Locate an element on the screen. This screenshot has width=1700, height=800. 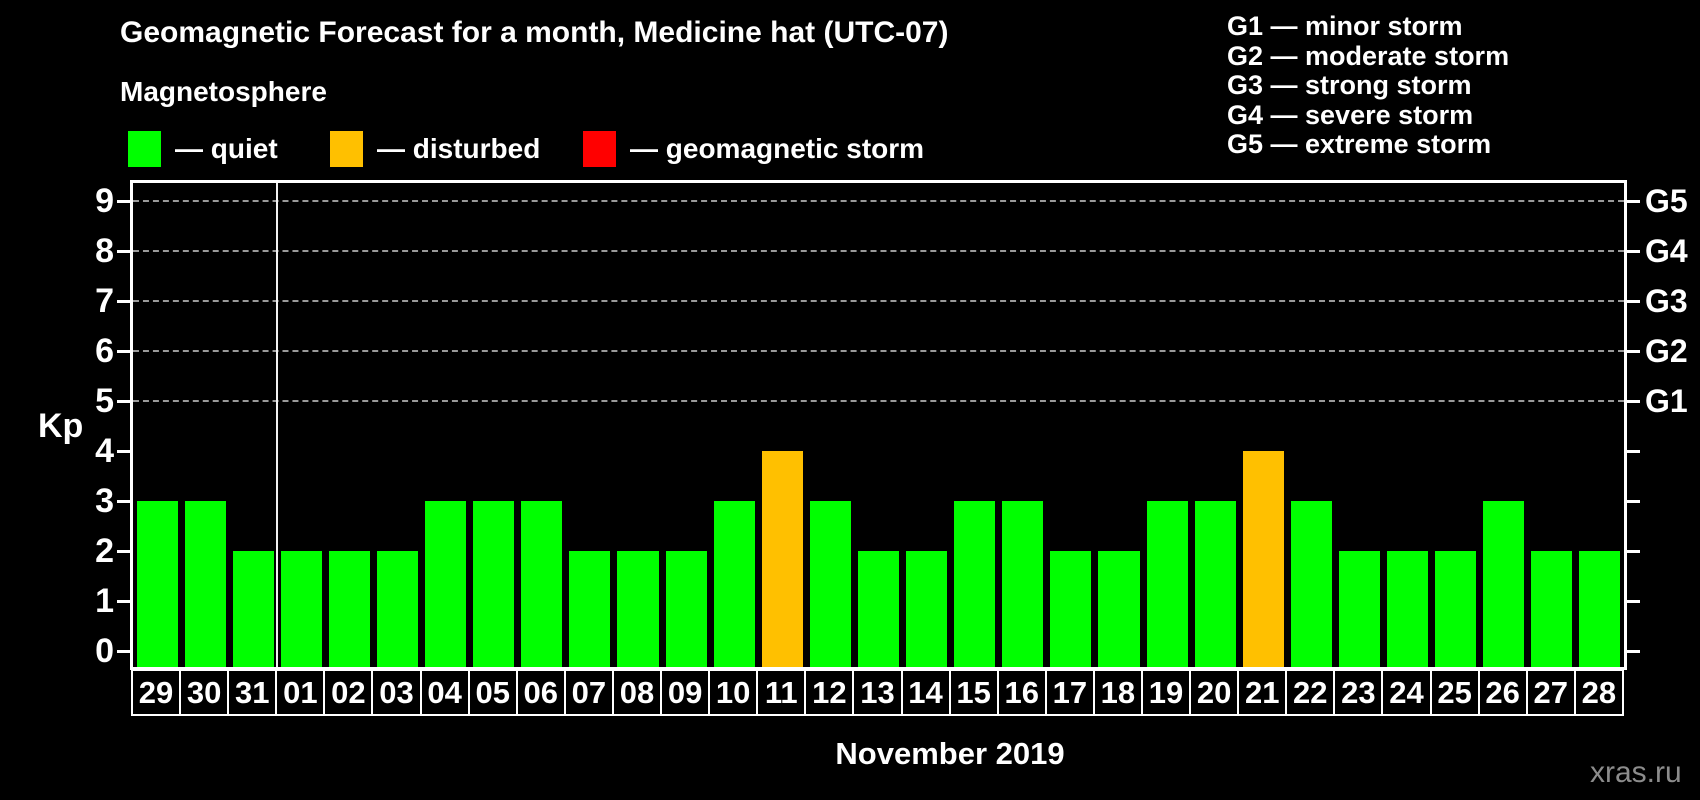
storm-scale-line-g4: G4 — severe storm is located at coordinates (1350, 114).